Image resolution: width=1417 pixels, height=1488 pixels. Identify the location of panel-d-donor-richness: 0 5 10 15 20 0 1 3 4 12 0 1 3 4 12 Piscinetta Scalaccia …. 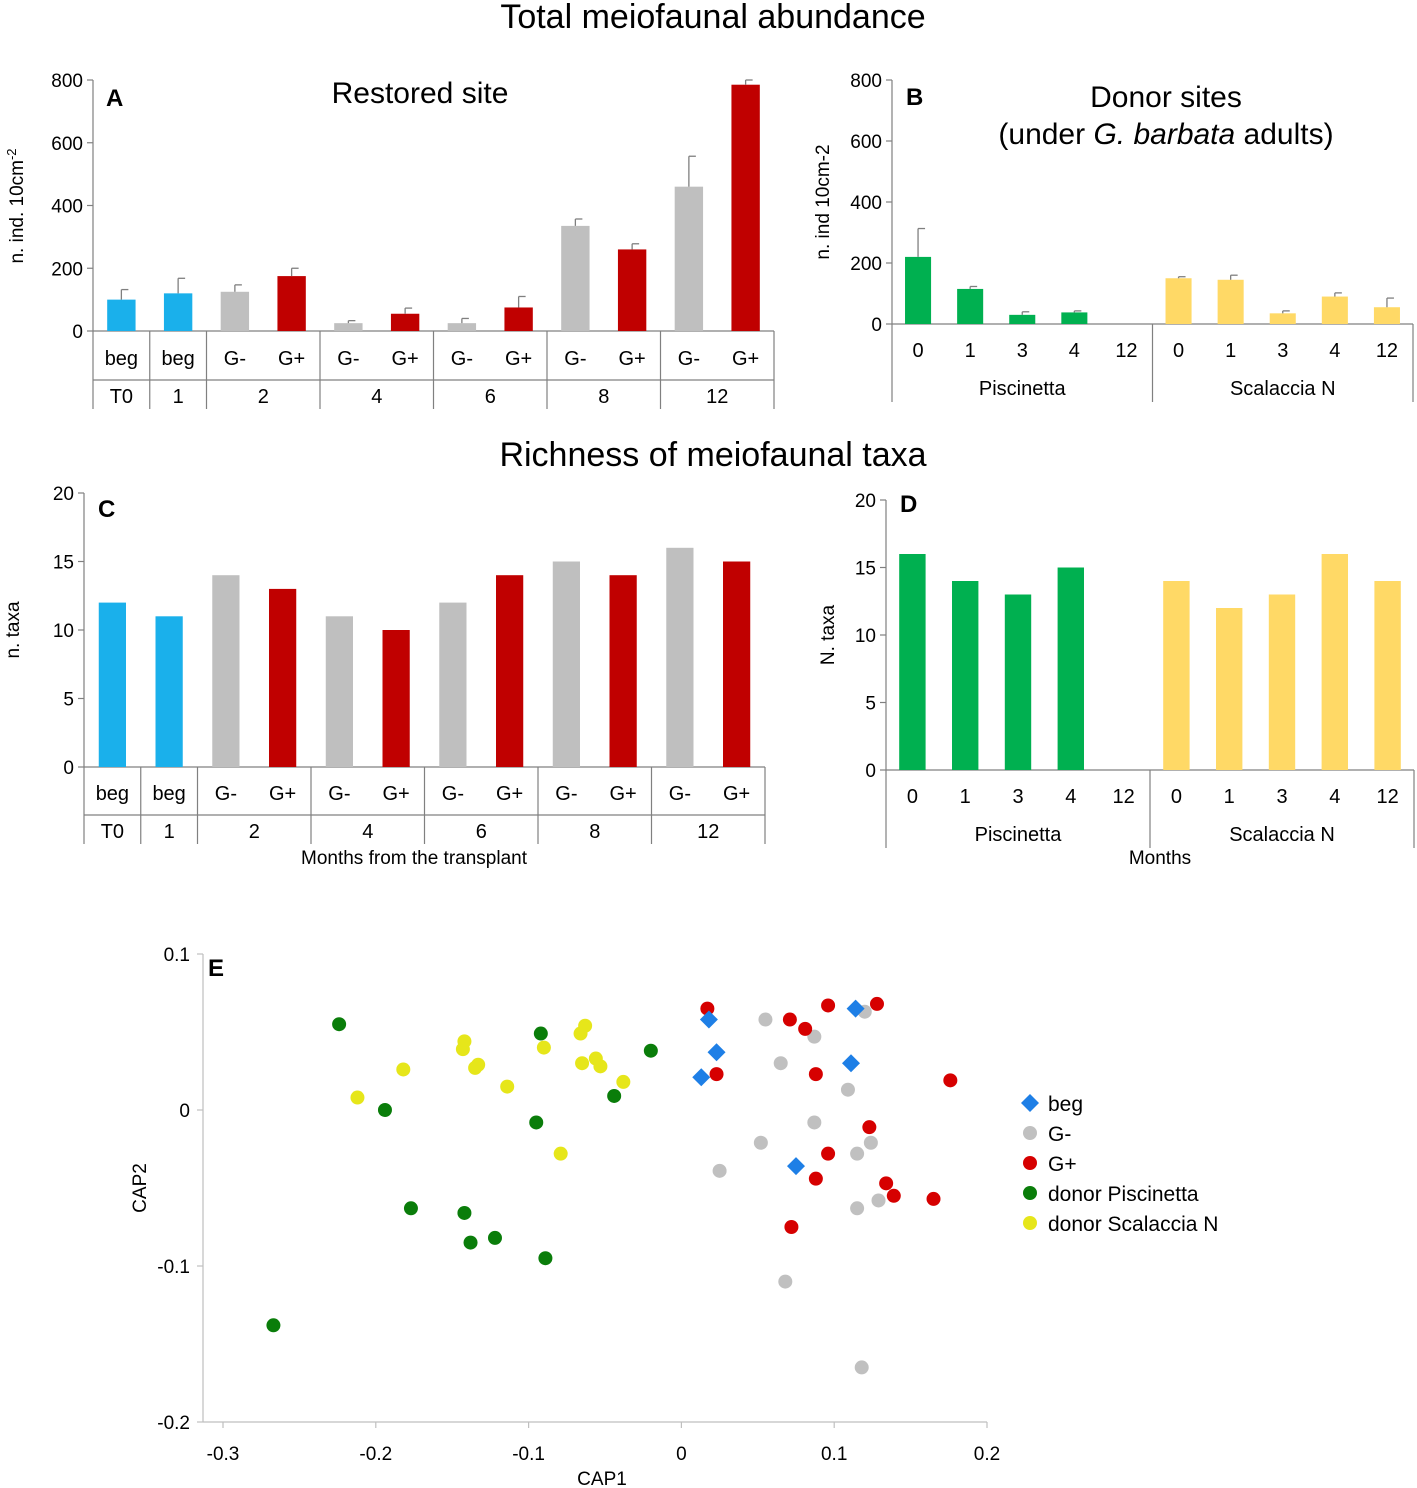
(1116, 680).